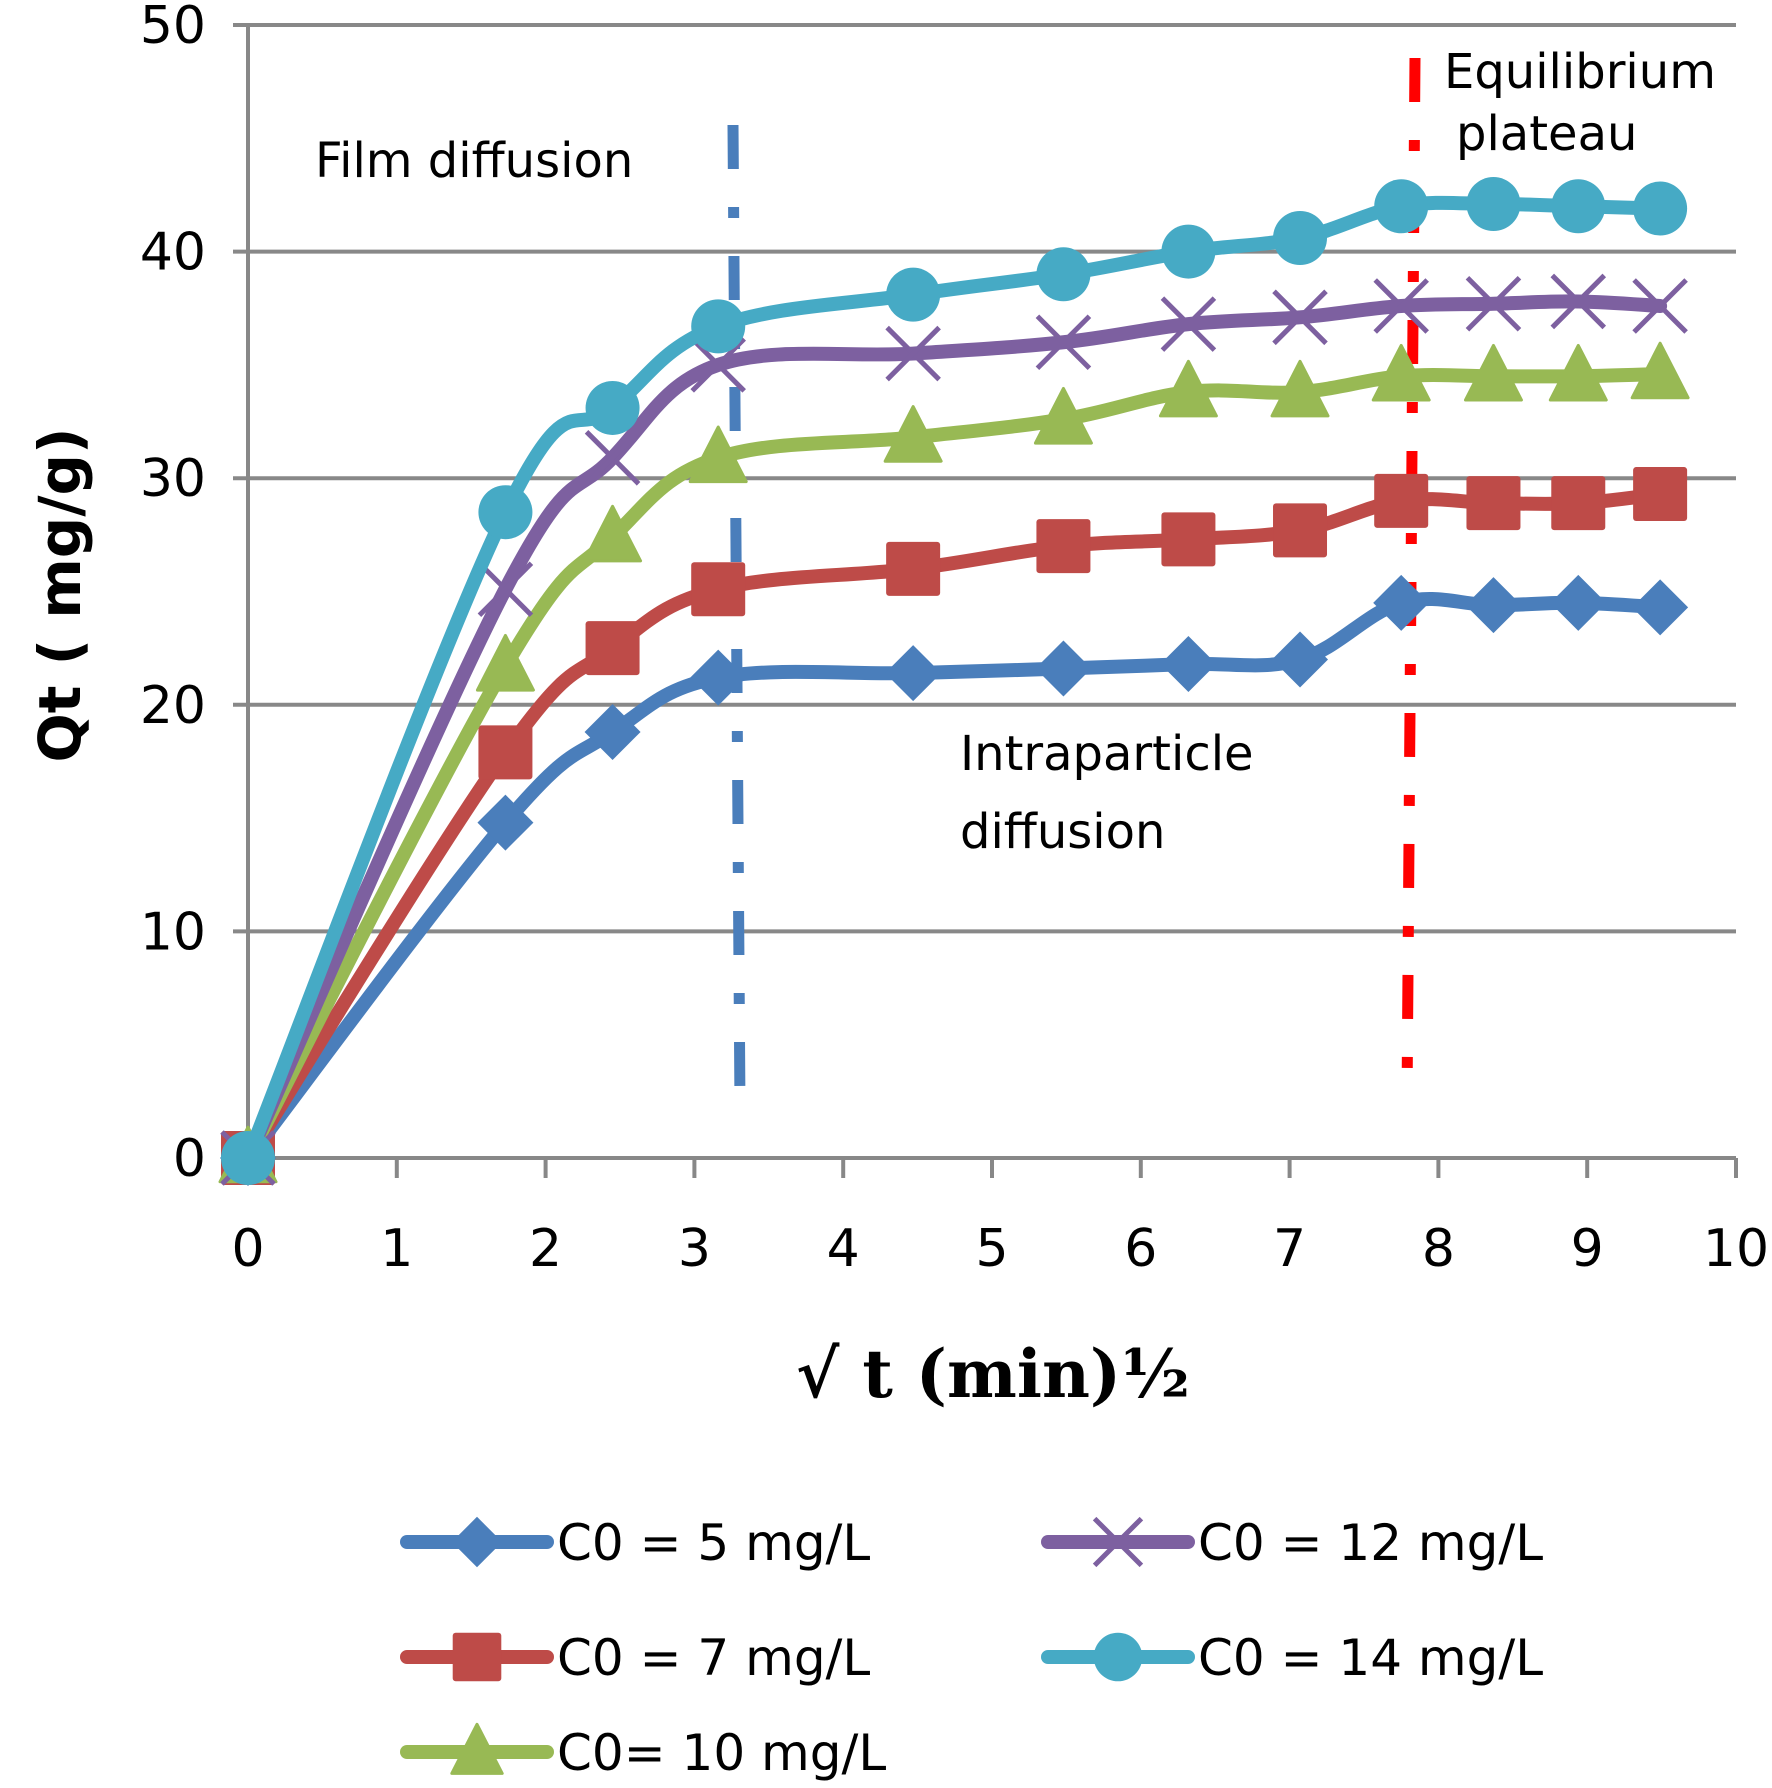 The width and height of the screenshot is (1772, 1788). What do you see at coordinates (713, 1543) in the screenshot?
I see `legend-label: C0 = 5 mg/L` at bounding box center [713, 1543].